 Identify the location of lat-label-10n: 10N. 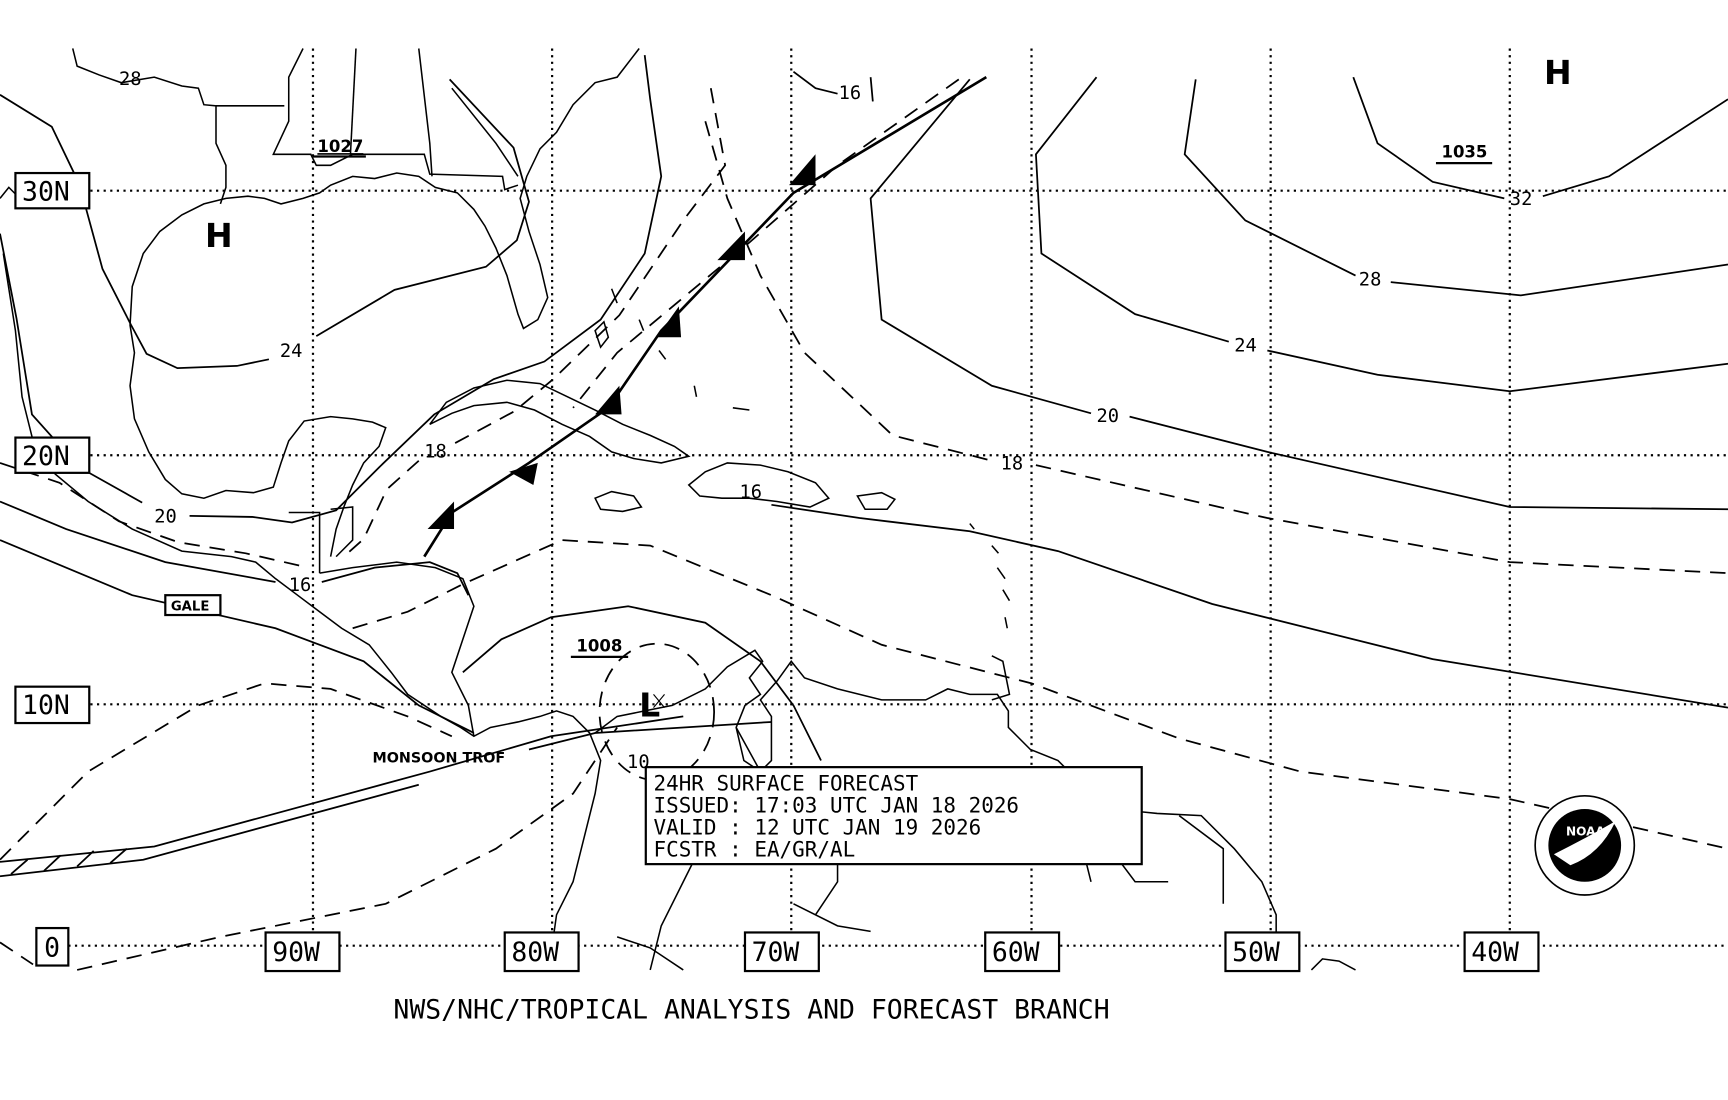
(46, 705).